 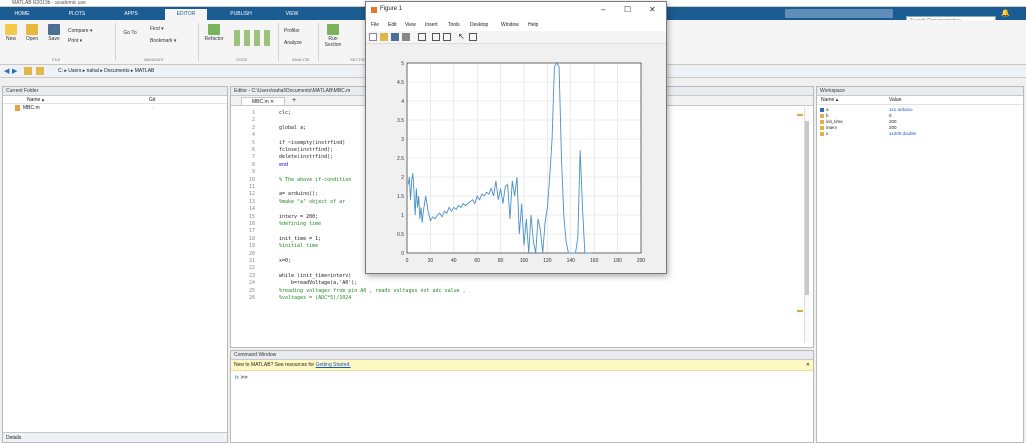 I want to click on code-line: 16 %defining time, so click(x=522, y=224).